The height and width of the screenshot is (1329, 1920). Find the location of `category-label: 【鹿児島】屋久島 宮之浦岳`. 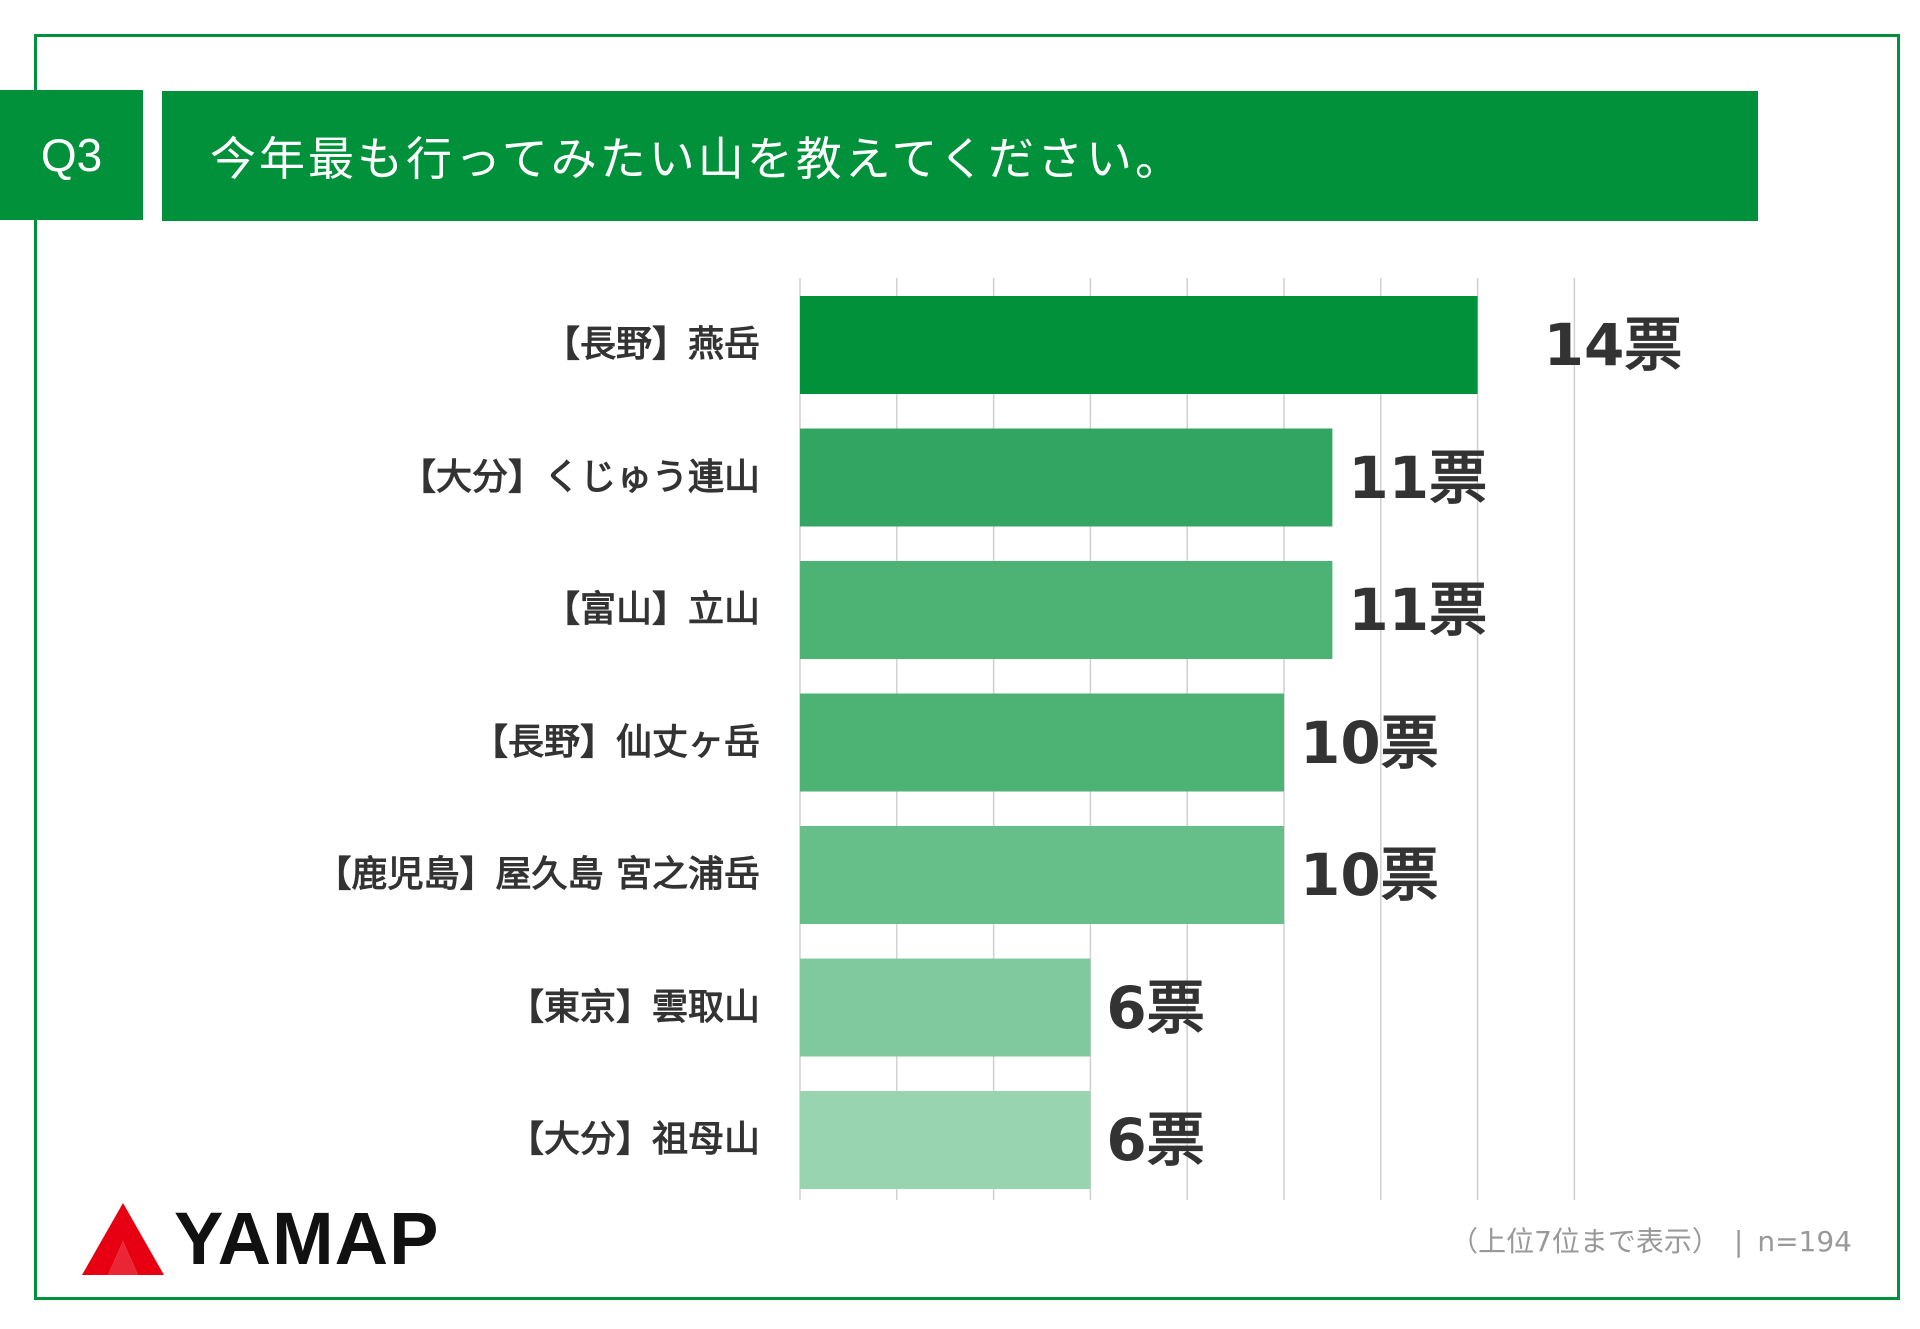

category-label: 【鹿児島】屋久島 宮之浦岳 is located at coordinates (537, 874).